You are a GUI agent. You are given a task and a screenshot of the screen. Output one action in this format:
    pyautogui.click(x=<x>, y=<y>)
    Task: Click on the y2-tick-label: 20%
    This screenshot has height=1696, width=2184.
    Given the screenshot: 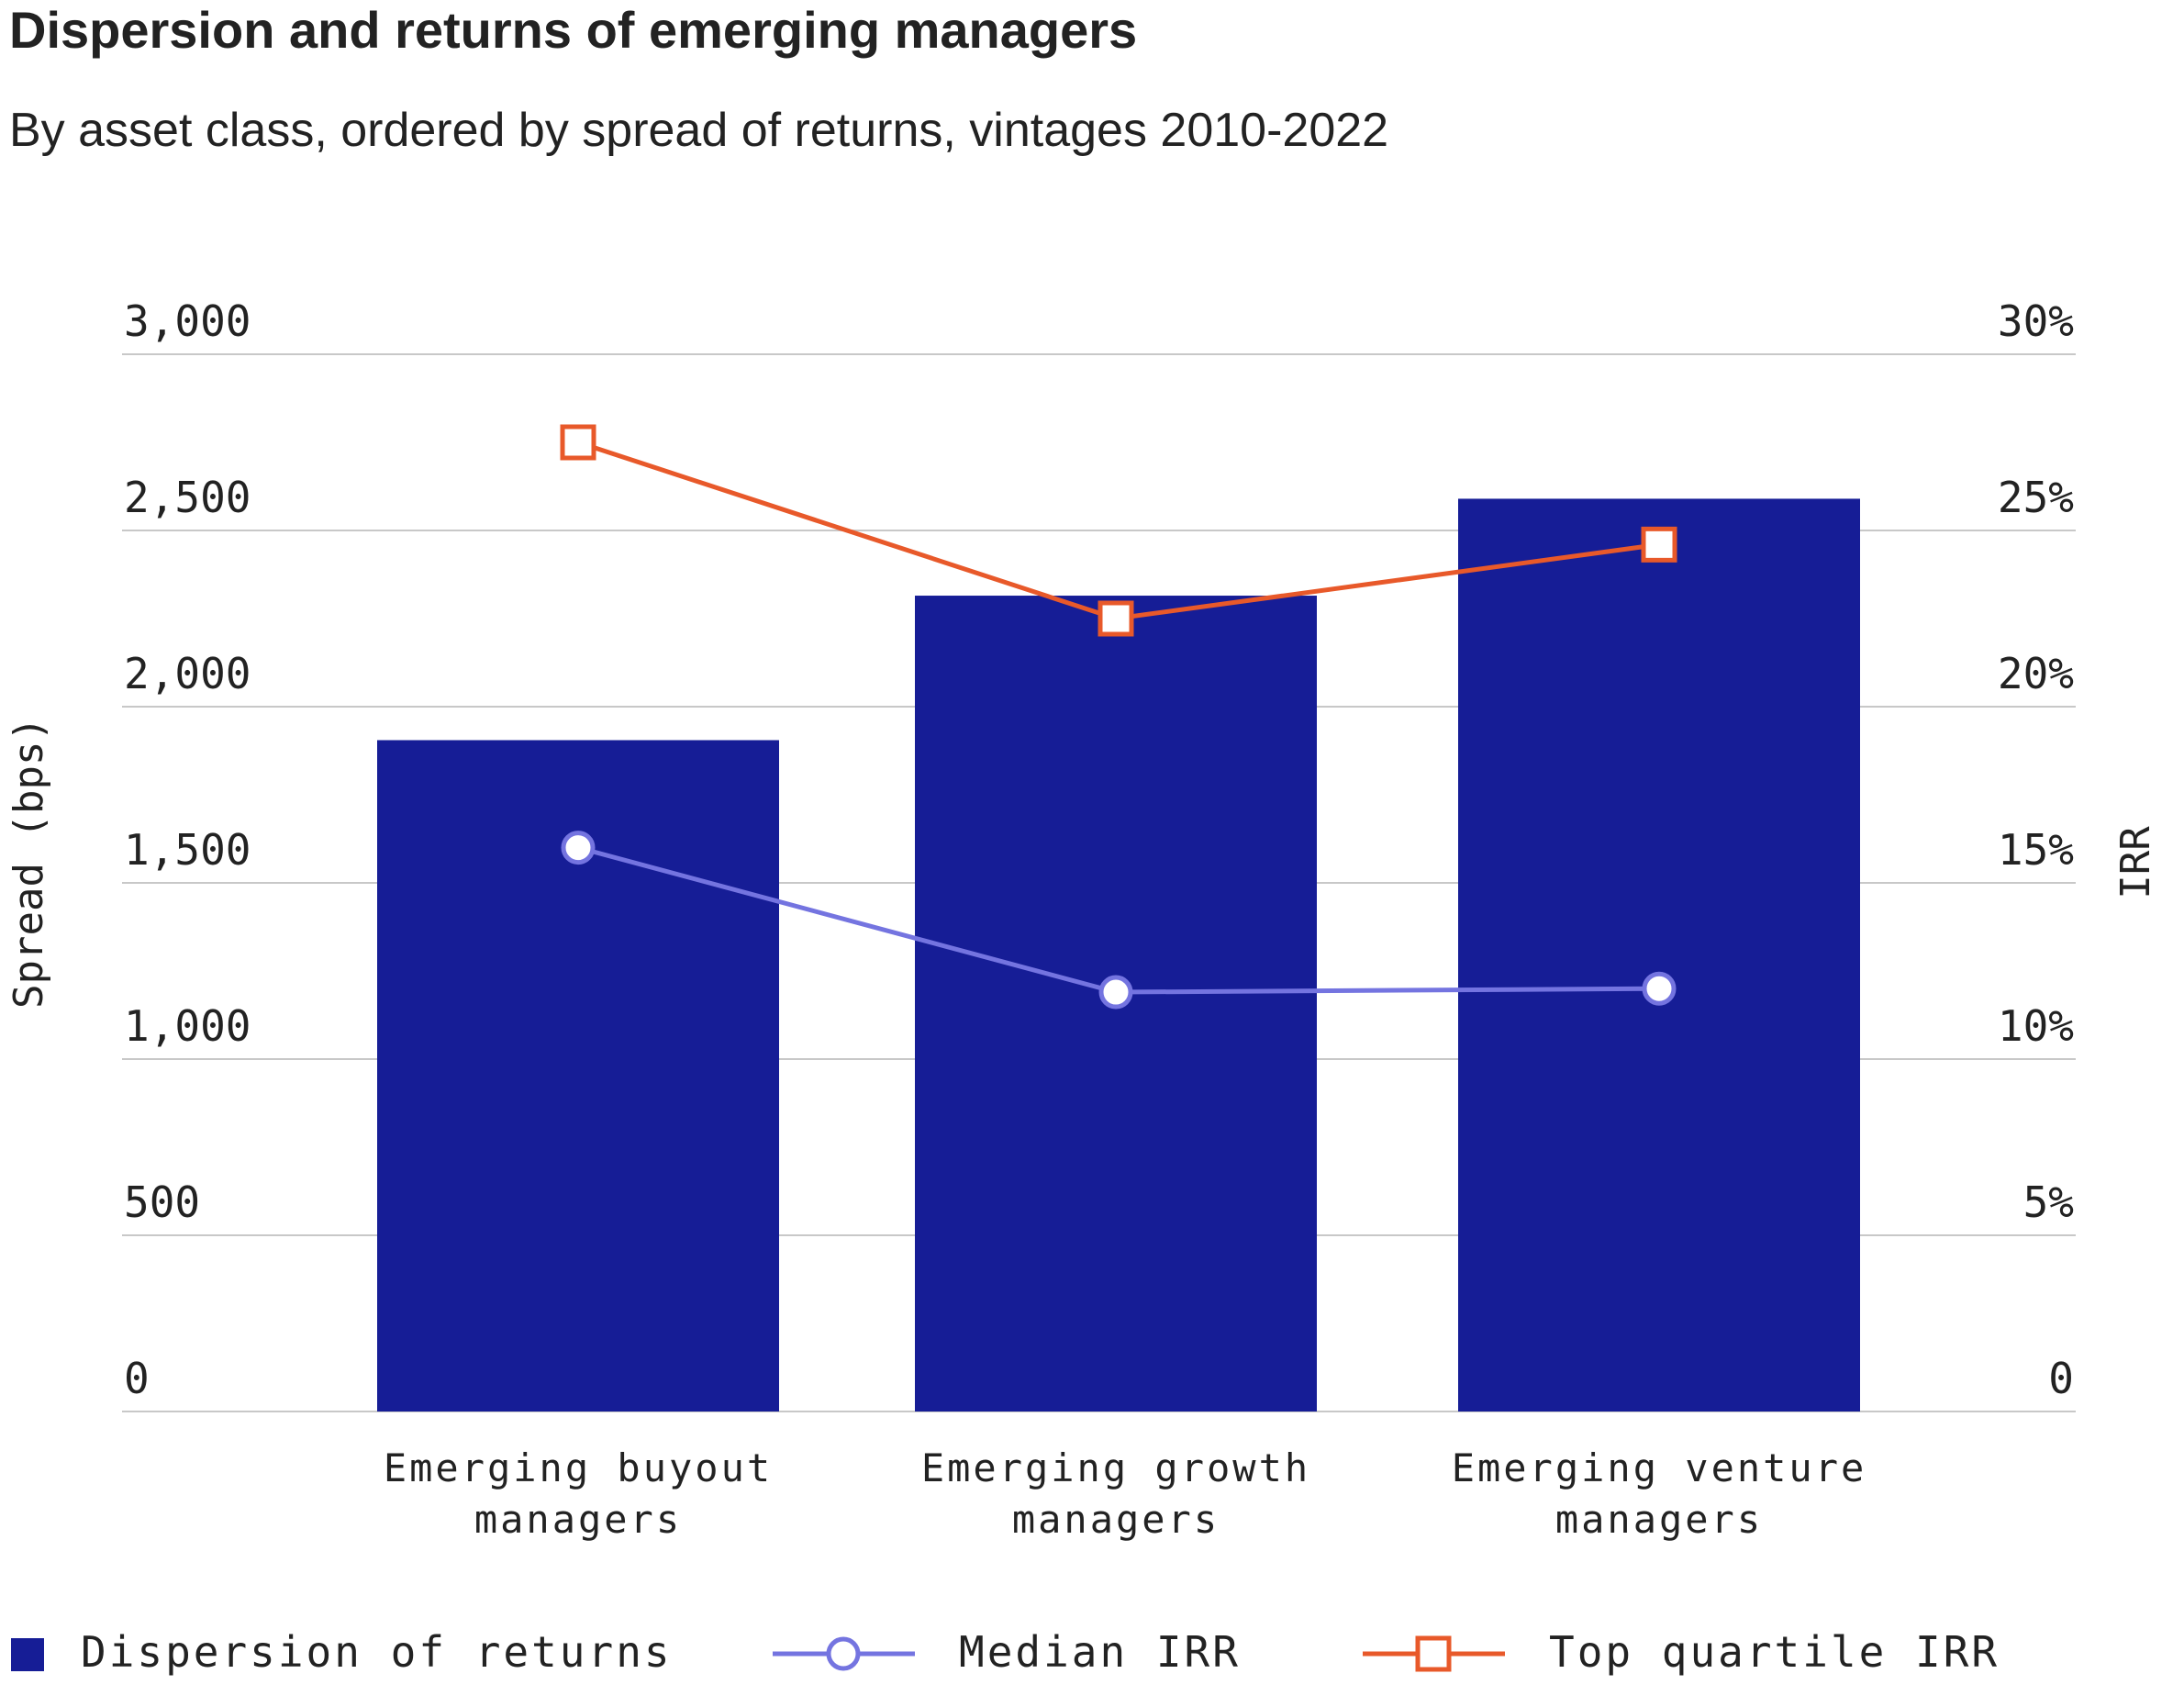 What is the action you would take?
    pyautogui.click(x=2036, y=673)
    